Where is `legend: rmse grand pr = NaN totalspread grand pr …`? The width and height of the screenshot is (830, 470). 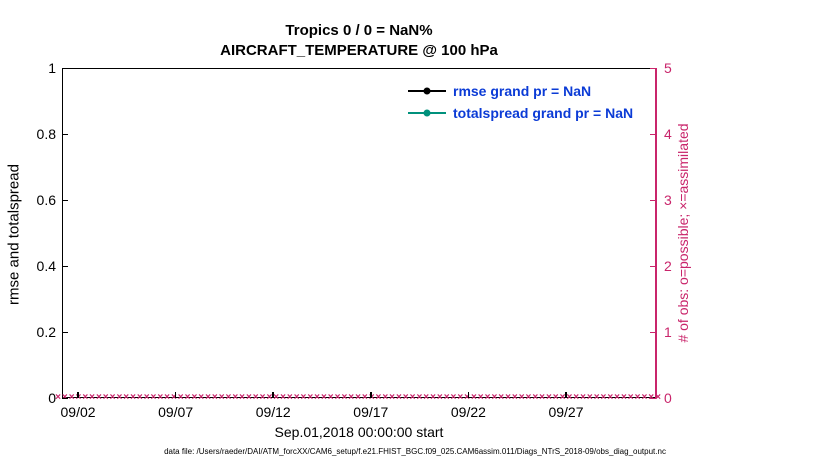
legend: rmse grand pr = NaN totalspread grand pr … is located at coordinates (520, 102).